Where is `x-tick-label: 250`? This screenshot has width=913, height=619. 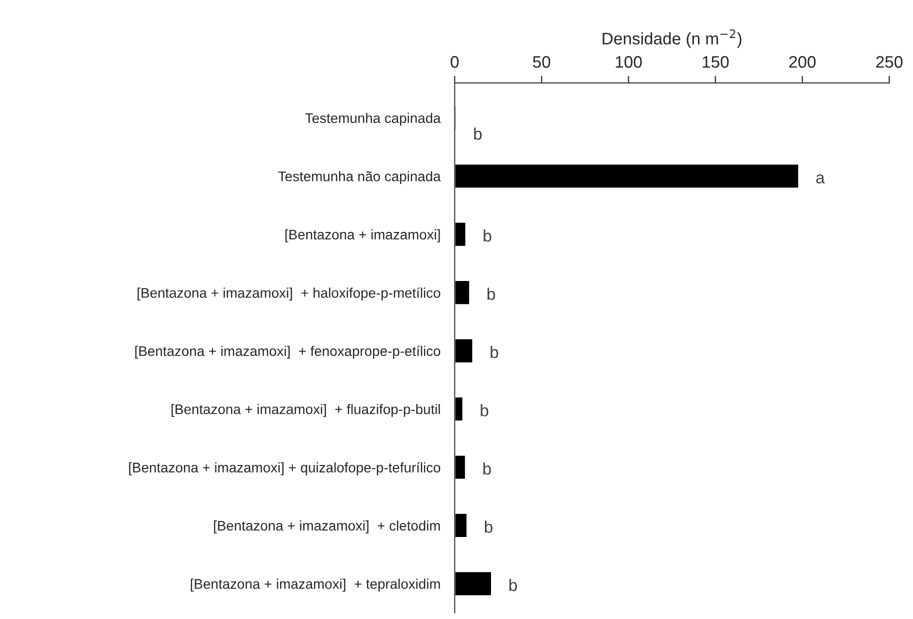 x-tick-label: 250 is located at coordinates (889, 62).